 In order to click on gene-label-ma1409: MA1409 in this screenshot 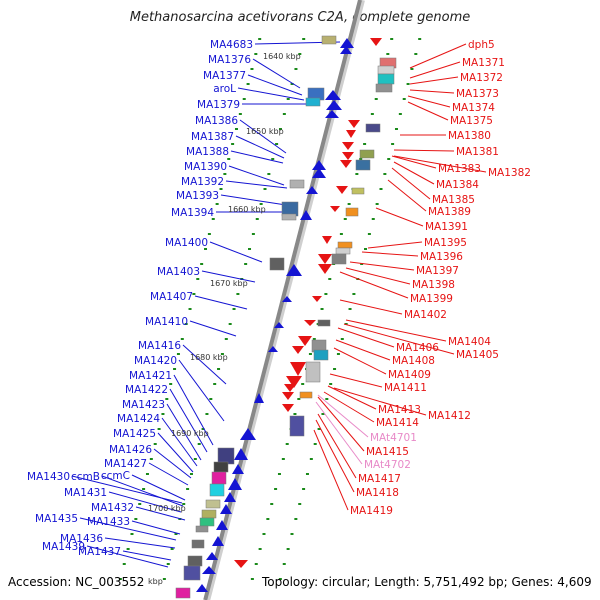, I will do `click(409, 375)`.